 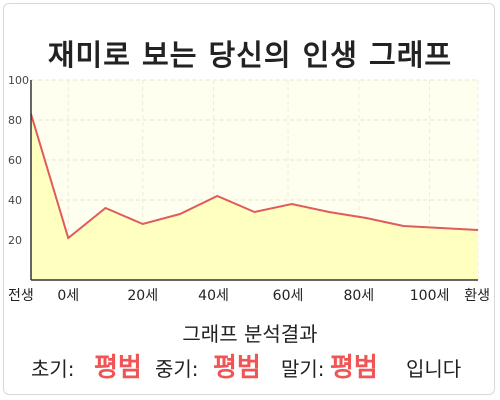 What do you see at coordinates (430, 296) in the screenshot?
I see `x-tick-label: 100세` at bounding box center [430, 296].